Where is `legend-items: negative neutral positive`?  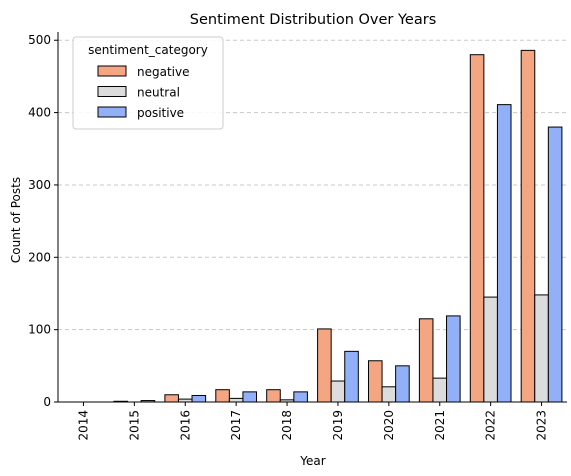
legend-items: negative neutral positive is located at coordinates (143, 92).